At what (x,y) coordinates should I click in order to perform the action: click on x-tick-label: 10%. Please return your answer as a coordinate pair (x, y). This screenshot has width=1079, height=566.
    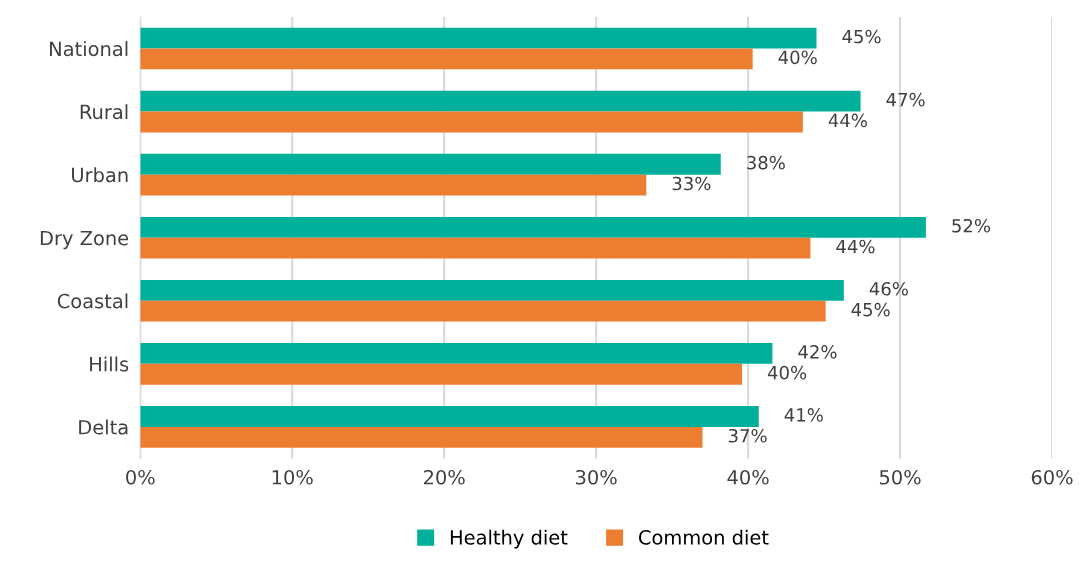
    Looking at the image, I should click on (292, 477).